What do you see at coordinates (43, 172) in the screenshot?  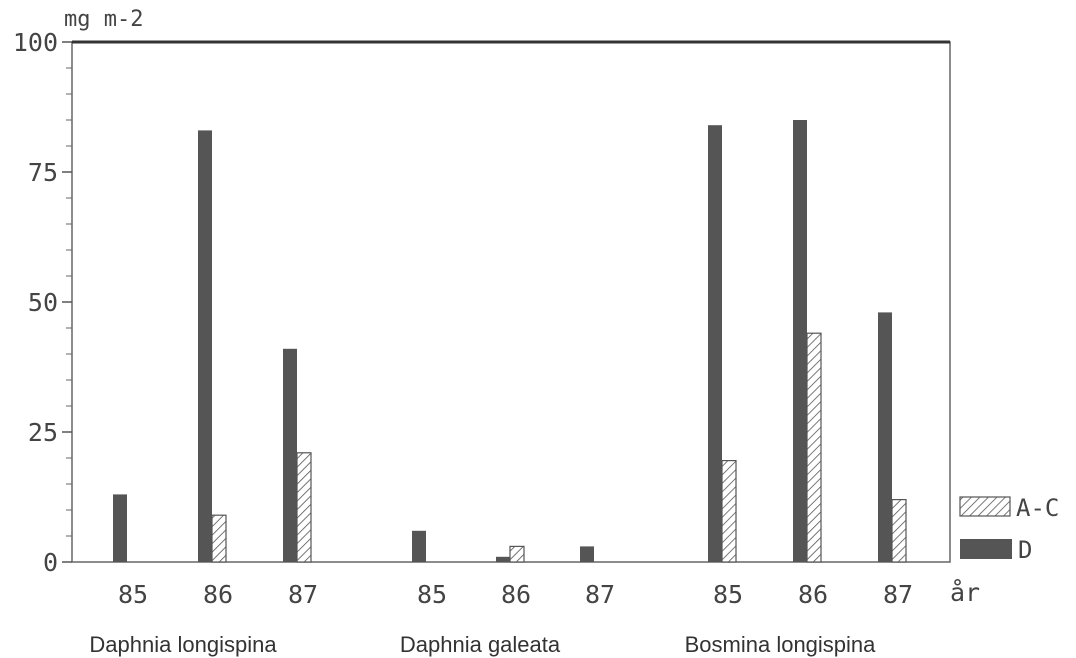 I see `y-tick-label: 75` at bounding box center [43, 172].